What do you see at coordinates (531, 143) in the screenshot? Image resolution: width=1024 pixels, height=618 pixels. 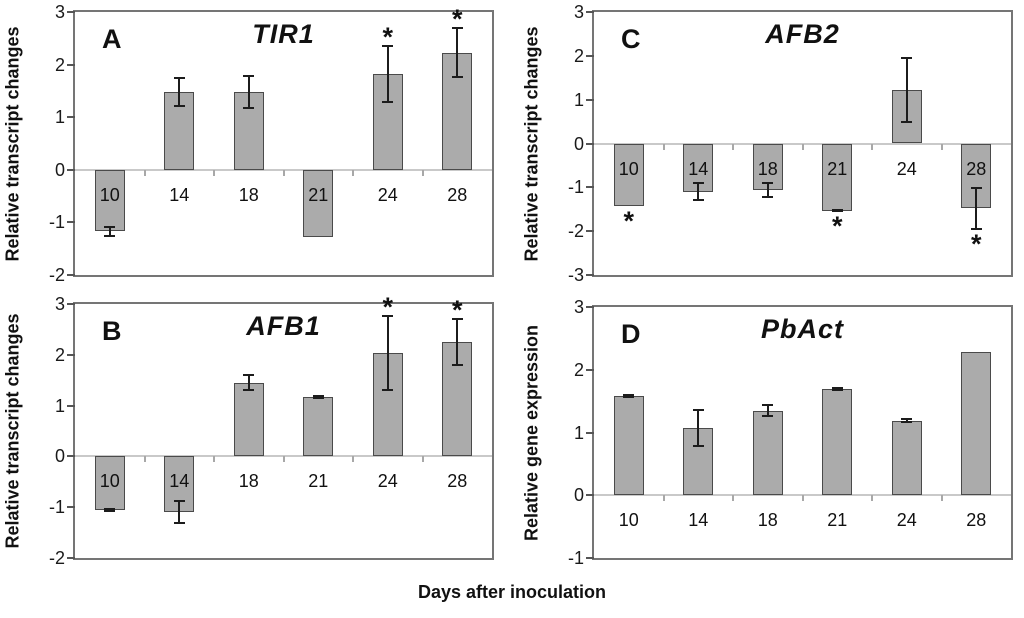 I see `panel-c-y-axis-label: Relative transcript changes` at bounding box center [531, 143].